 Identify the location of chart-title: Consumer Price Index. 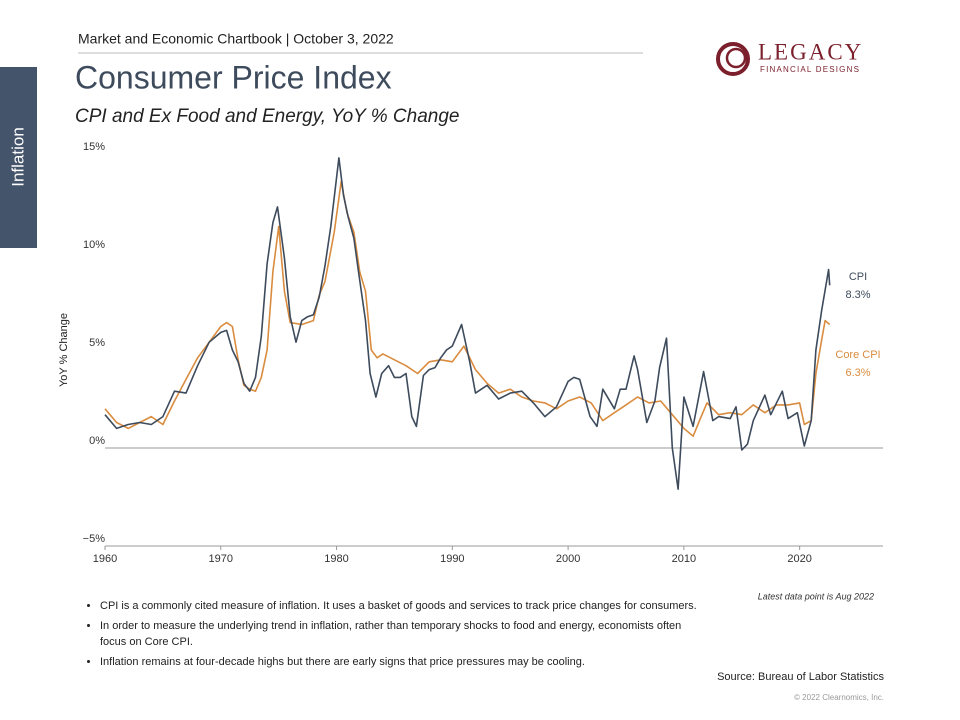
(233, 77).